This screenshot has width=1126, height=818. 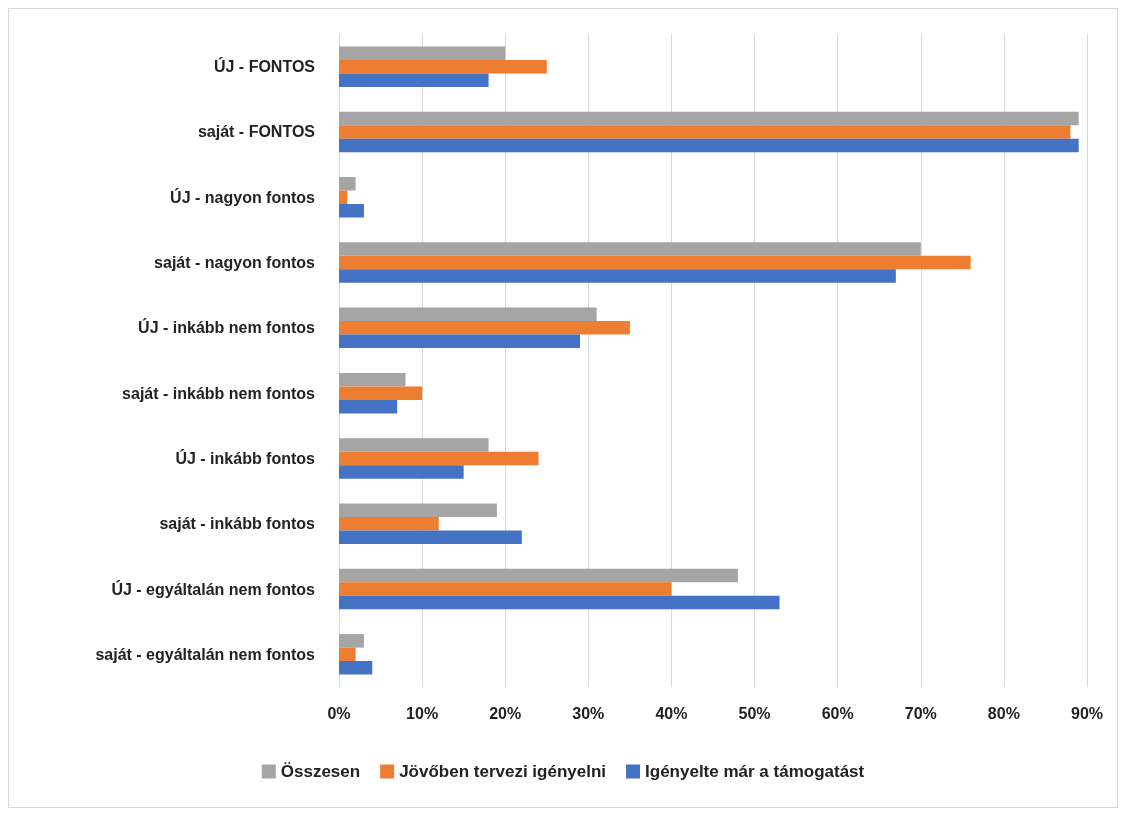 I want to click on y-tick-label: ÚJ - nagyon fontos, so click(x=243, y=196).